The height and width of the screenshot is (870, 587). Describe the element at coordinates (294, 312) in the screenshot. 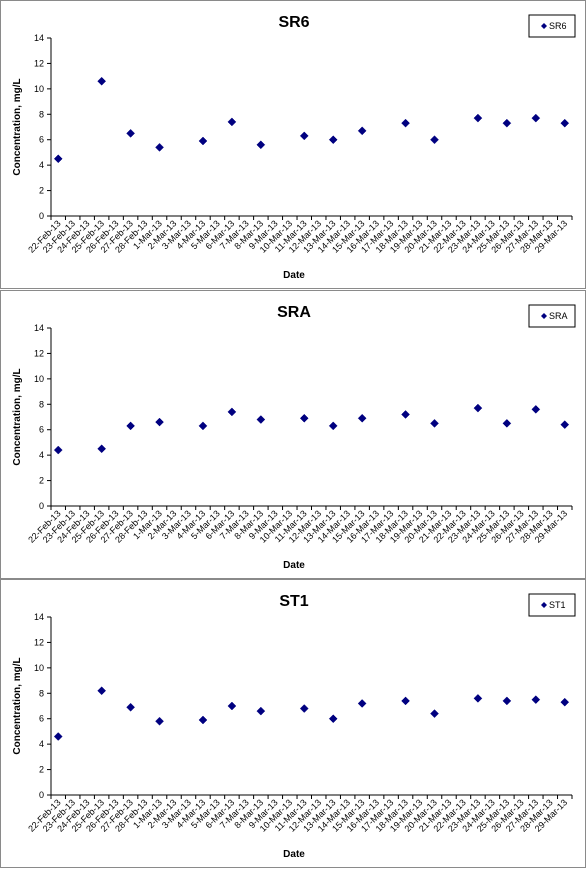

I see `chart-title: SRA` at that location.